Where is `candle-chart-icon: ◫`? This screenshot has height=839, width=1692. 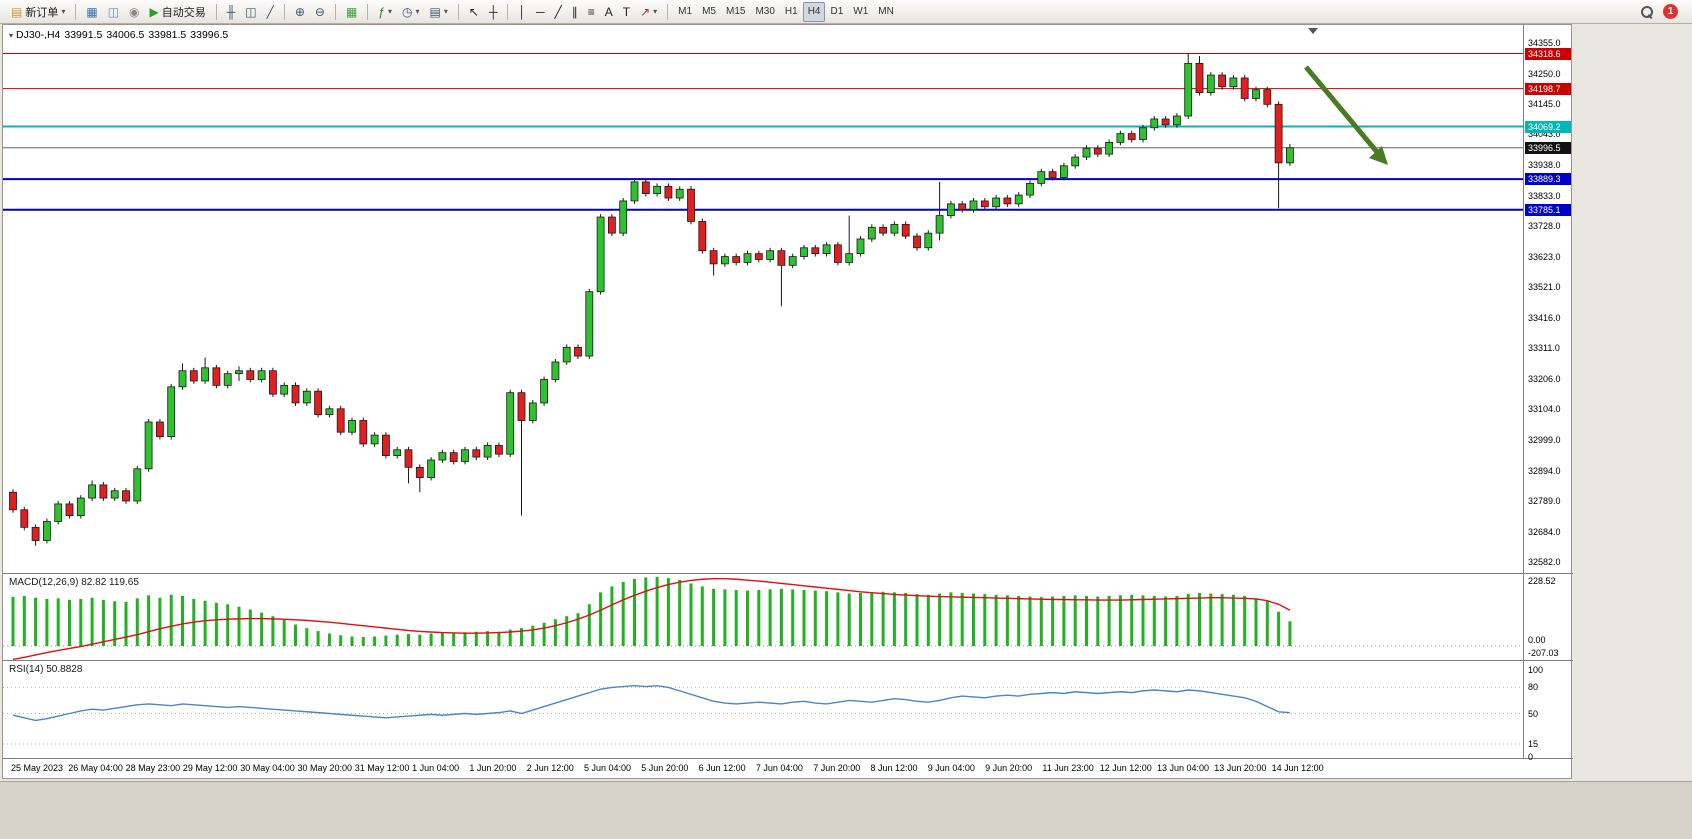 candle-chart-icon: ◫ is located at coordinates (251, 11).